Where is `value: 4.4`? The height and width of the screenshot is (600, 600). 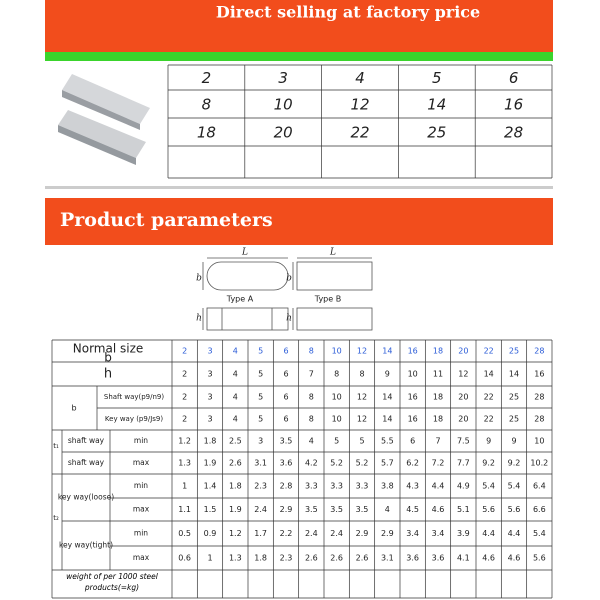 value: 4.4 is located at coordinates (488, 533).